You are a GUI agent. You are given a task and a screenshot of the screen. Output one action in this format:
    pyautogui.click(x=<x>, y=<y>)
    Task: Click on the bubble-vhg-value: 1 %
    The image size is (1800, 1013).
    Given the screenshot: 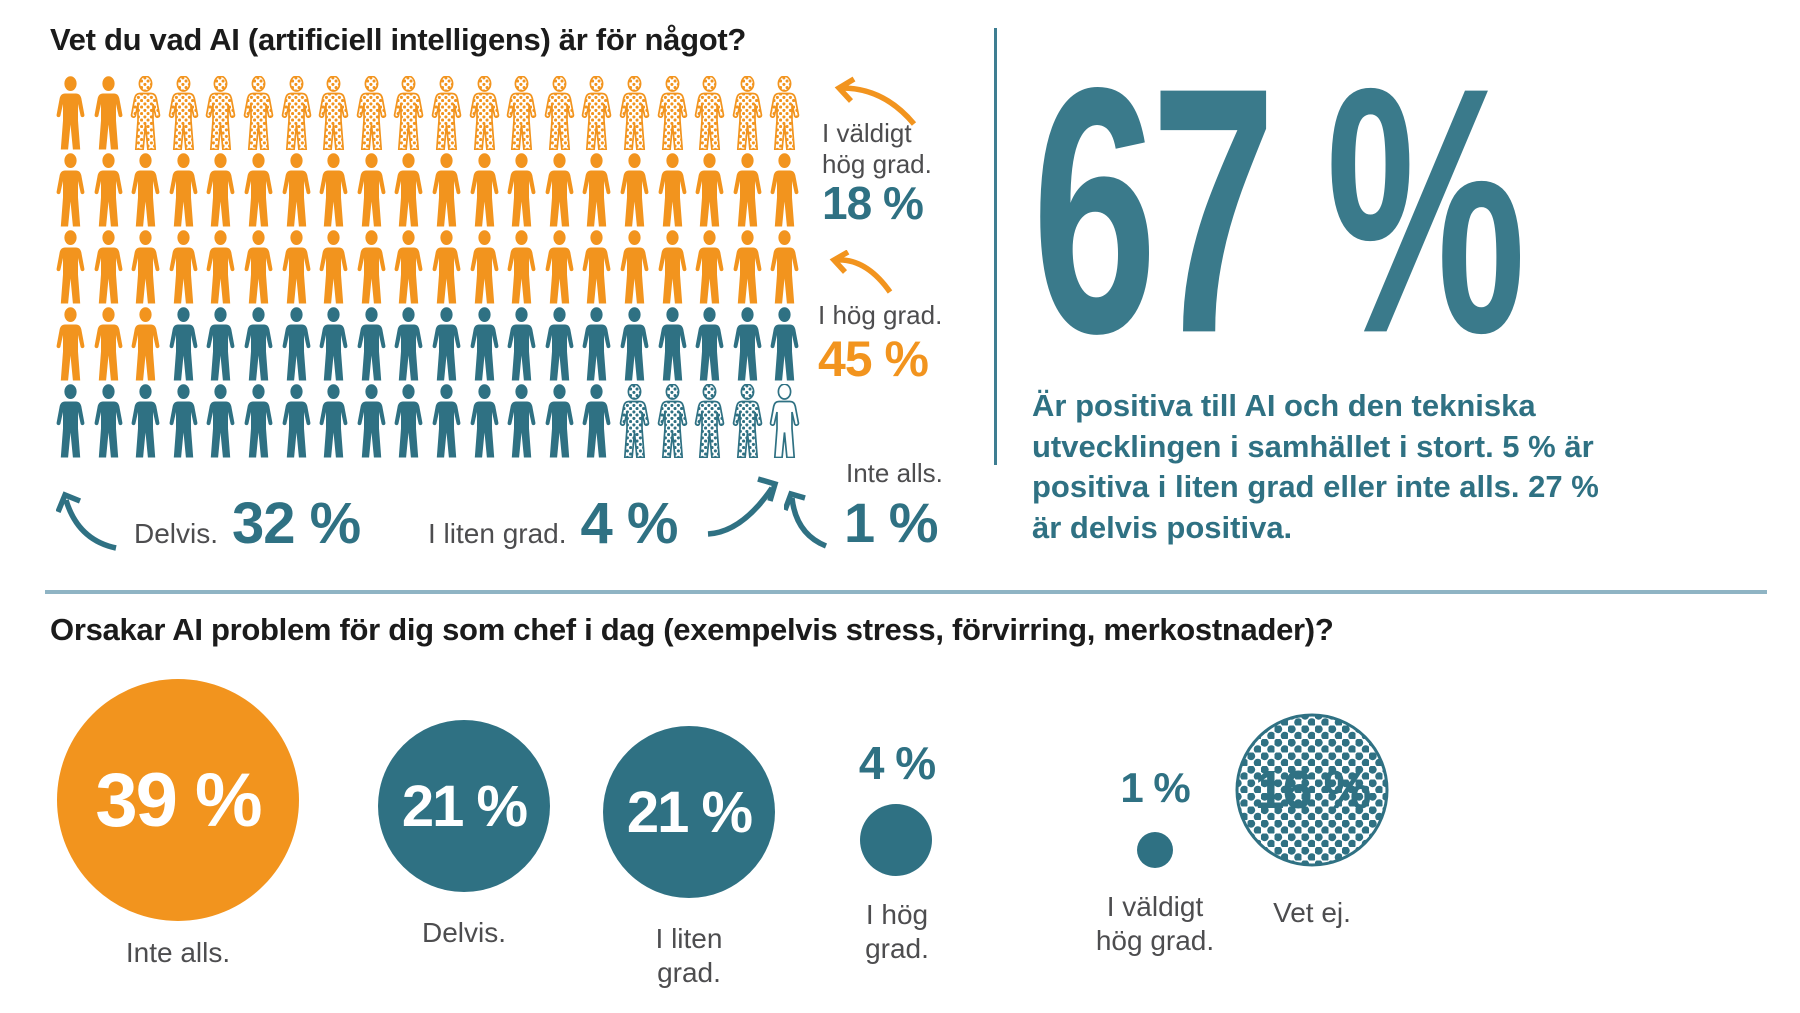 What is the action you would take?
    pyautogui.click(x=1155, y=787)
    